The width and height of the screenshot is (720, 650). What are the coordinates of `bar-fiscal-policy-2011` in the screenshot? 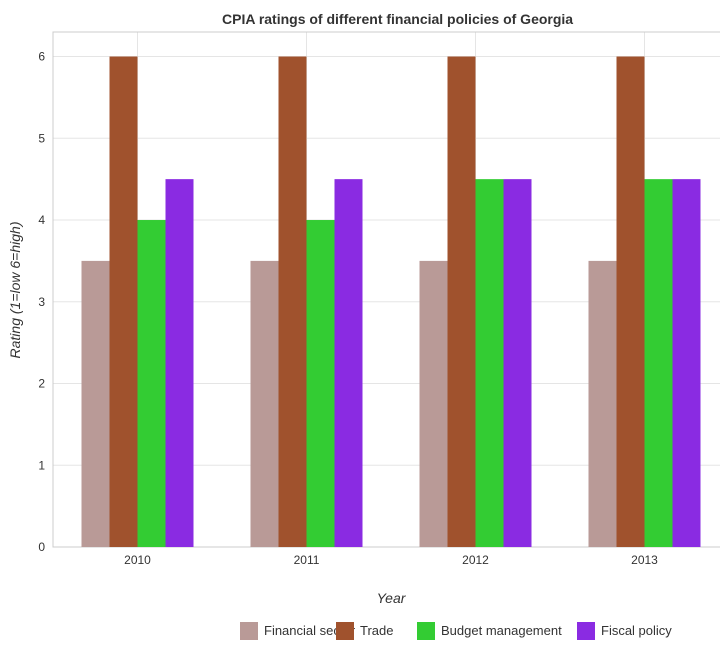 It's located at (348, 363).